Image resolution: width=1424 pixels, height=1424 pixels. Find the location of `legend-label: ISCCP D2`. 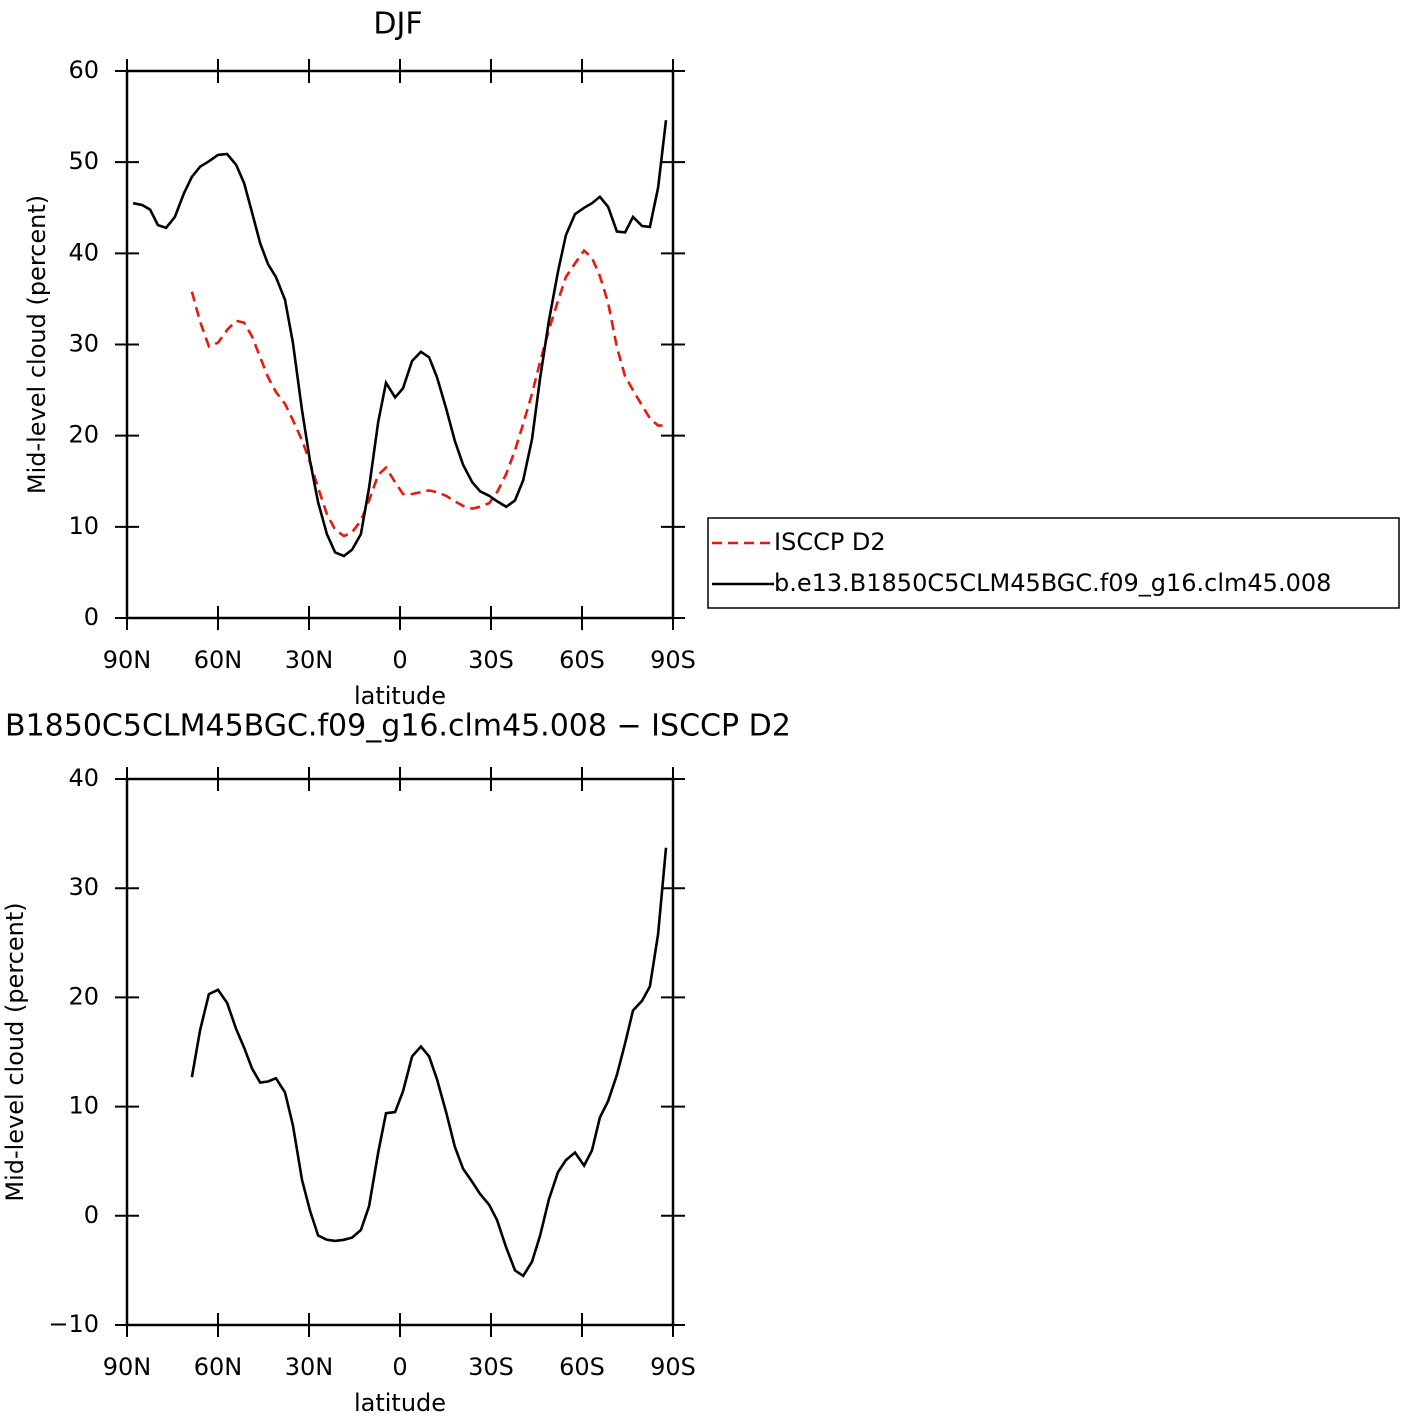

legend-label: ISCCP D2 is located at coordinates (830, 542).